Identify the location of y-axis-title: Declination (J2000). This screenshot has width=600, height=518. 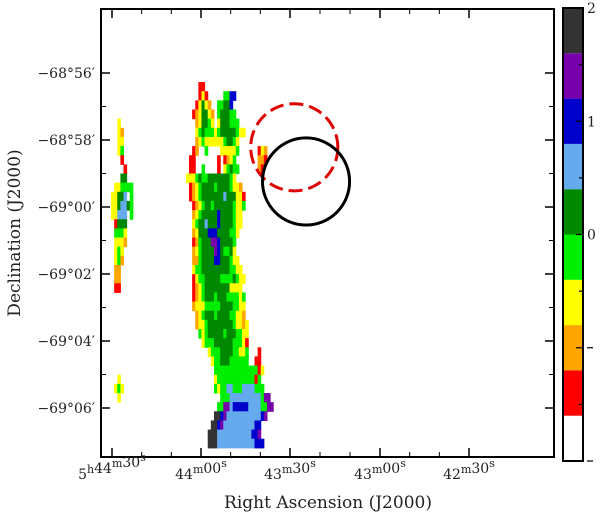
(15, 232).